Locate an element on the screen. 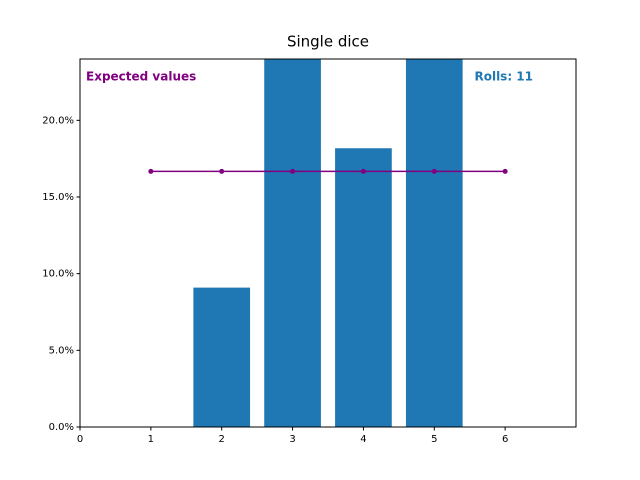 The height and width of the screenshot is (480, 640). x-tick-label: 5 is located at coordinates (434, 439).